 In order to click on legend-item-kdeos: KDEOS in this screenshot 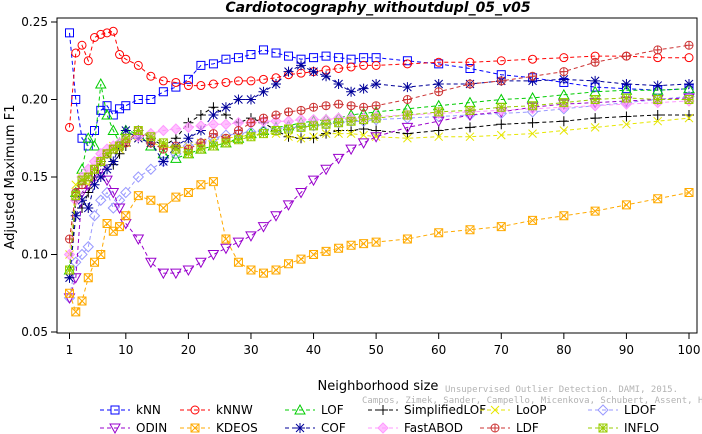, I will do `click(219, 427)`.